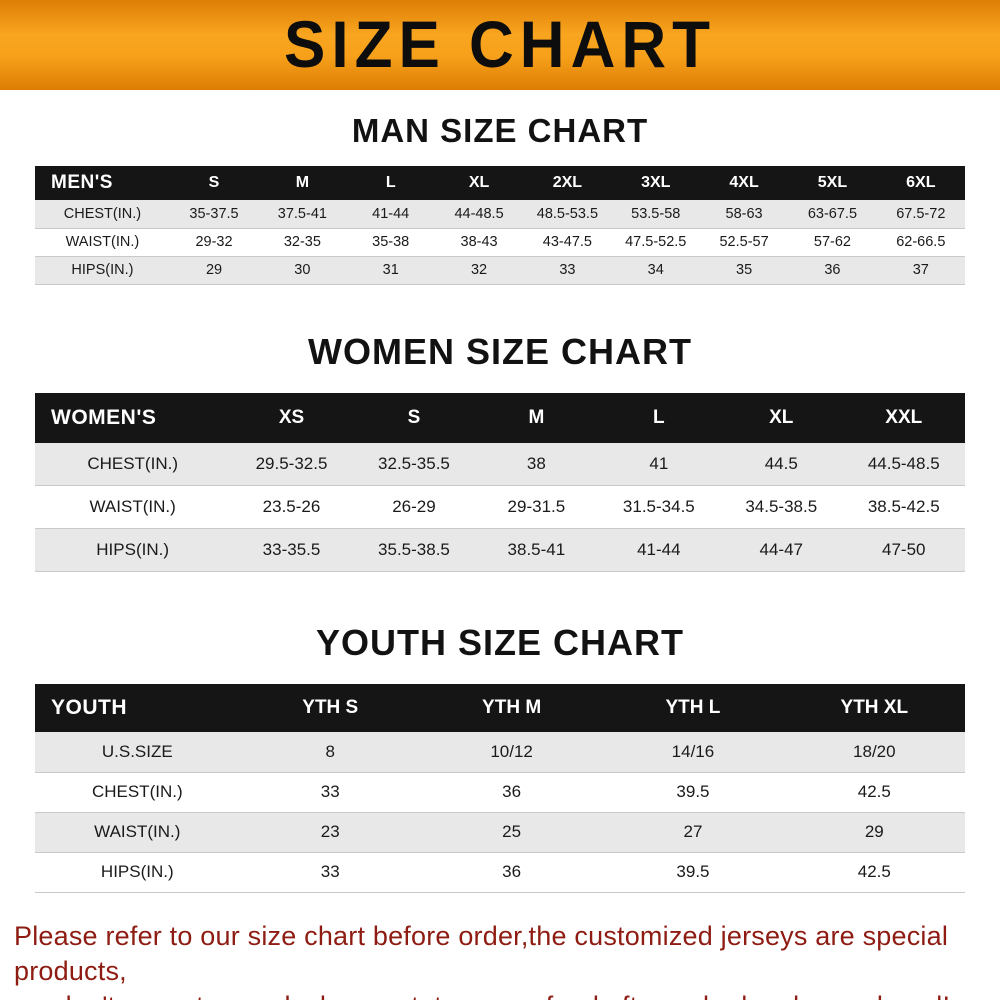 Image resolution: width=1000 pixels, height=1000 pixels. What do you see at coordinates (302, 213) in the screenshot?
I see `size-value: 37.5-41` at bounding box center [302, 213].